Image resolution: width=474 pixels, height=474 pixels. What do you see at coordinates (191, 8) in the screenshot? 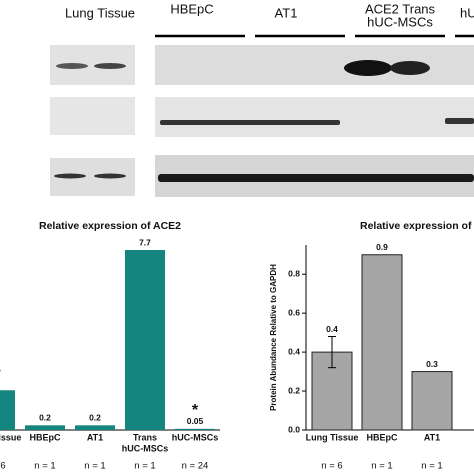
I see `blot-label: HBEpC` at bounding box center [191, 8].